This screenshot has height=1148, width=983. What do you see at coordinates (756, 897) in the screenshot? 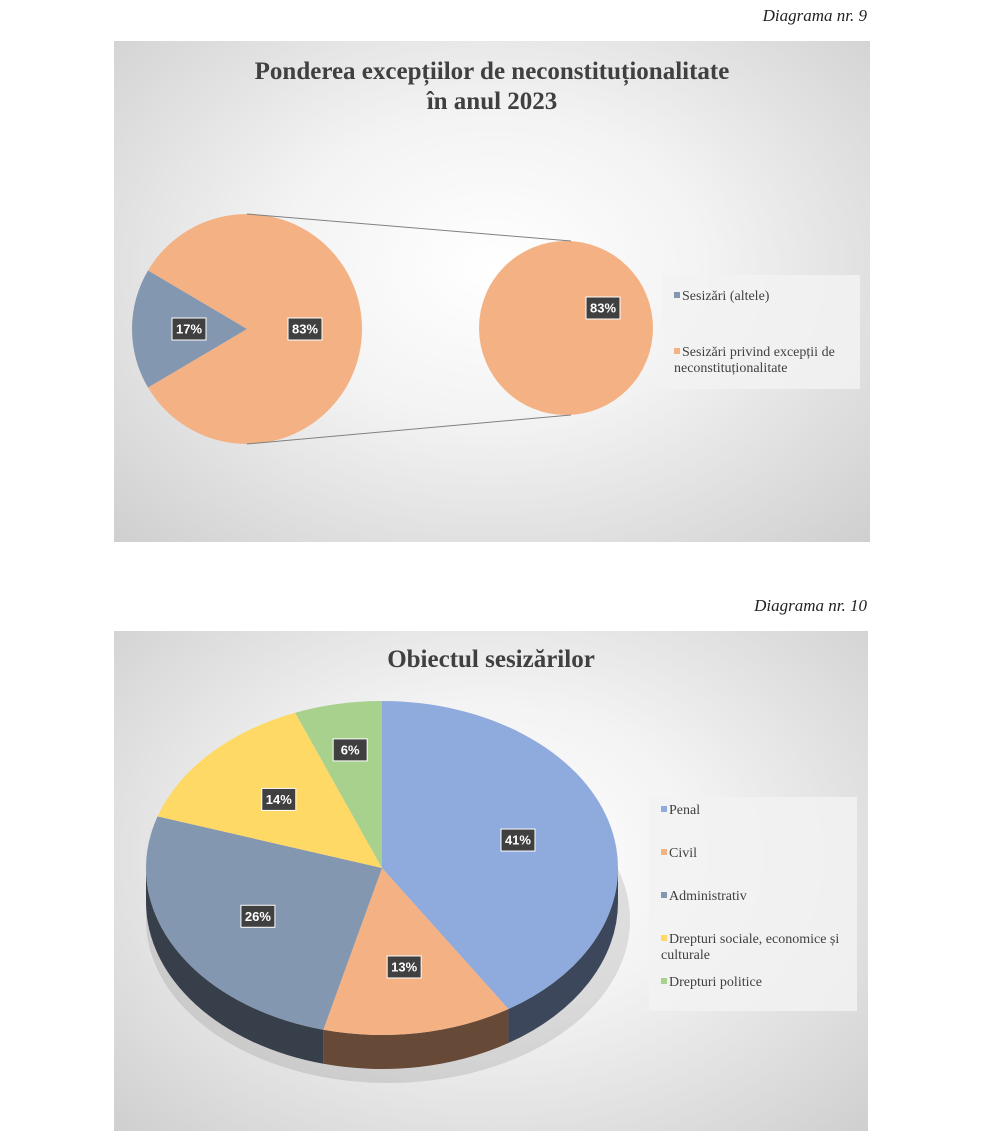
I see `legend-item: Administrativ` at bounding box center [756, 897].